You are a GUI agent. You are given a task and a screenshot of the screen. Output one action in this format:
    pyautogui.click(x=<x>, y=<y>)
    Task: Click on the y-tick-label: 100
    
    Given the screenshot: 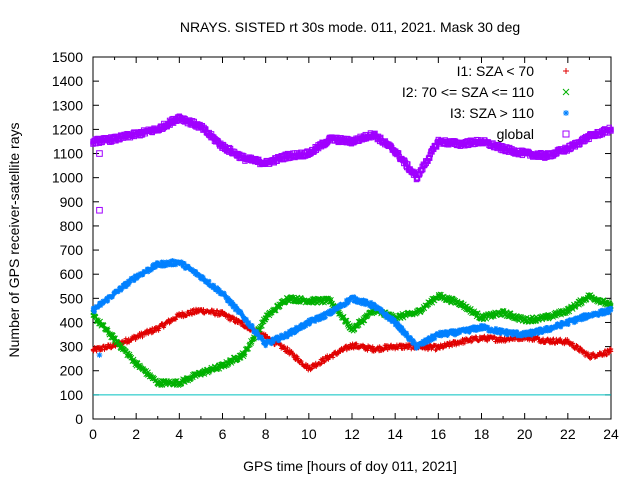 What is the action you would take?
    pyautogui.click(x=72, y=395)
    